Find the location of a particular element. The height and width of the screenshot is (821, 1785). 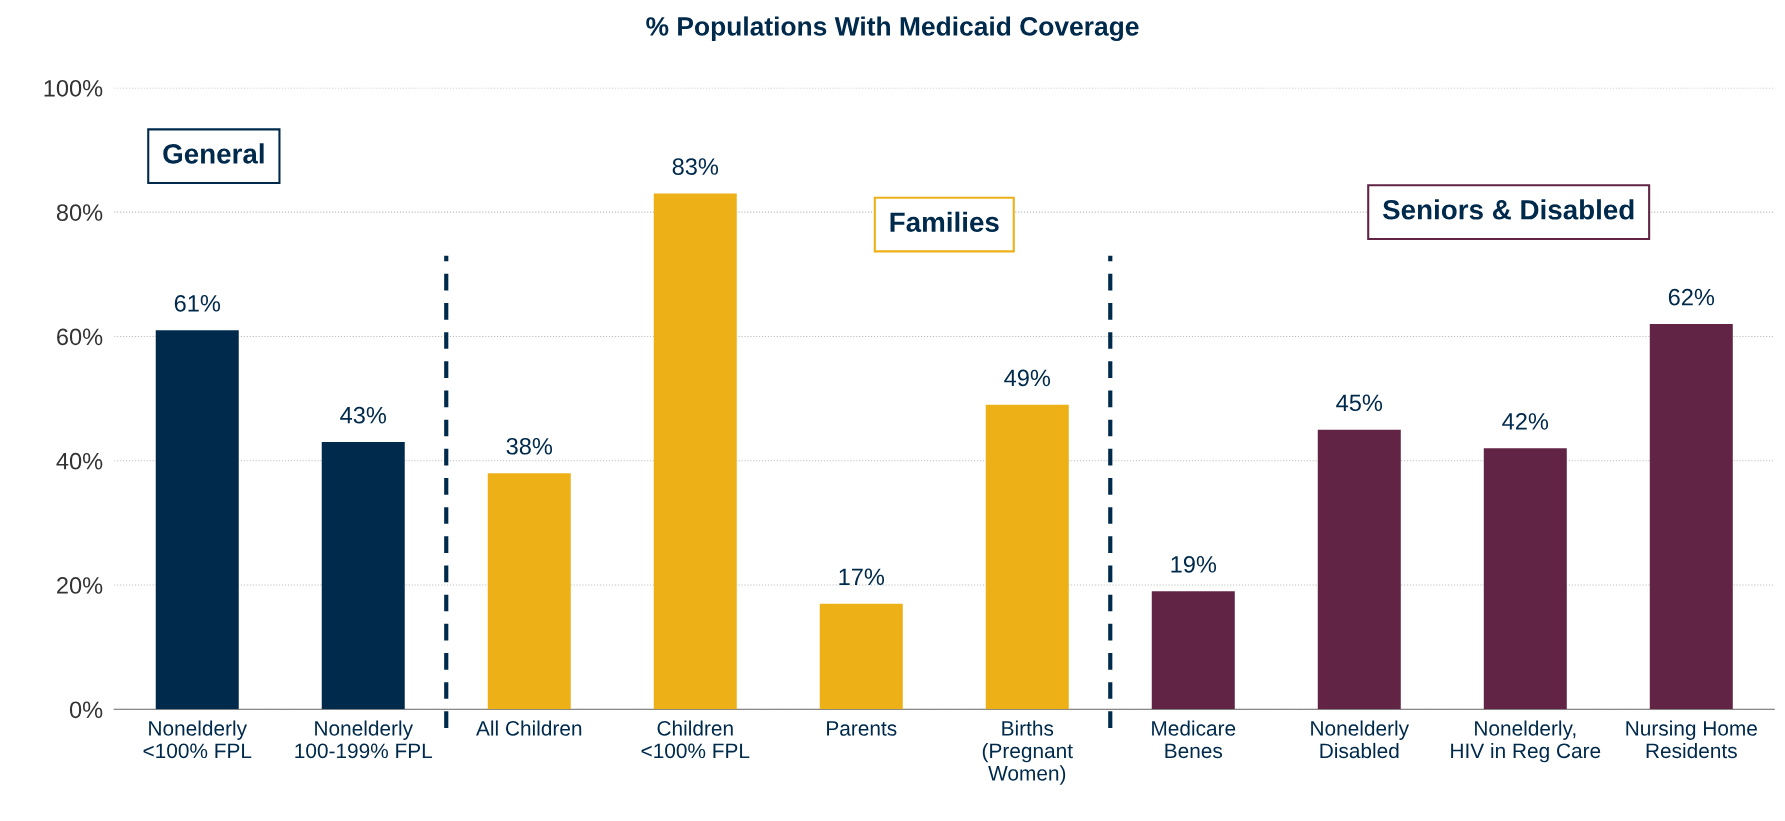

x-tick-label: All Children is located at coordinates (529, 728).